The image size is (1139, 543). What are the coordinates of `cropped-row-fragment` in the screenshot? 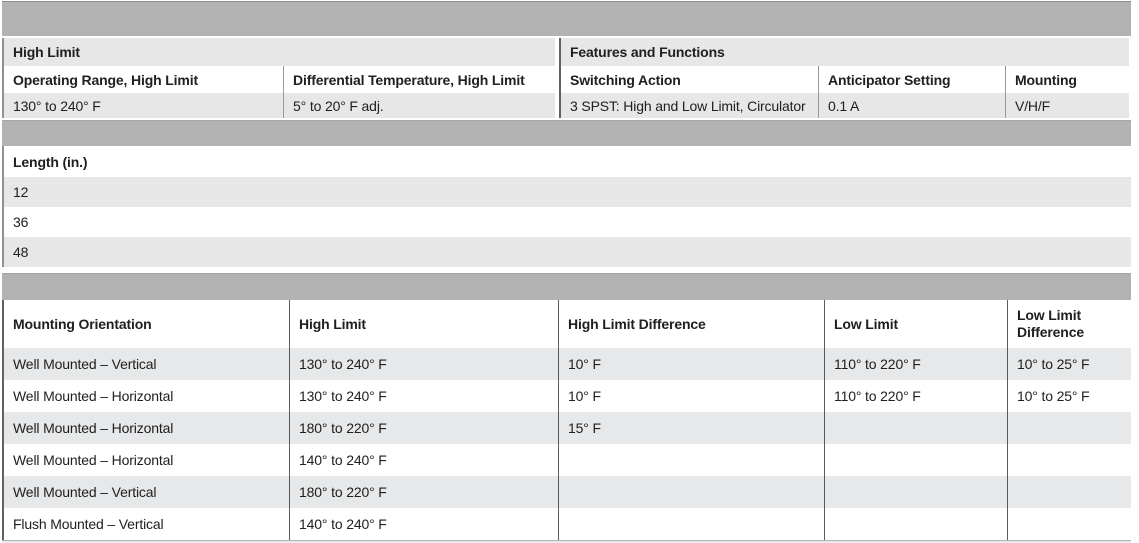 It's located at (566, 542).